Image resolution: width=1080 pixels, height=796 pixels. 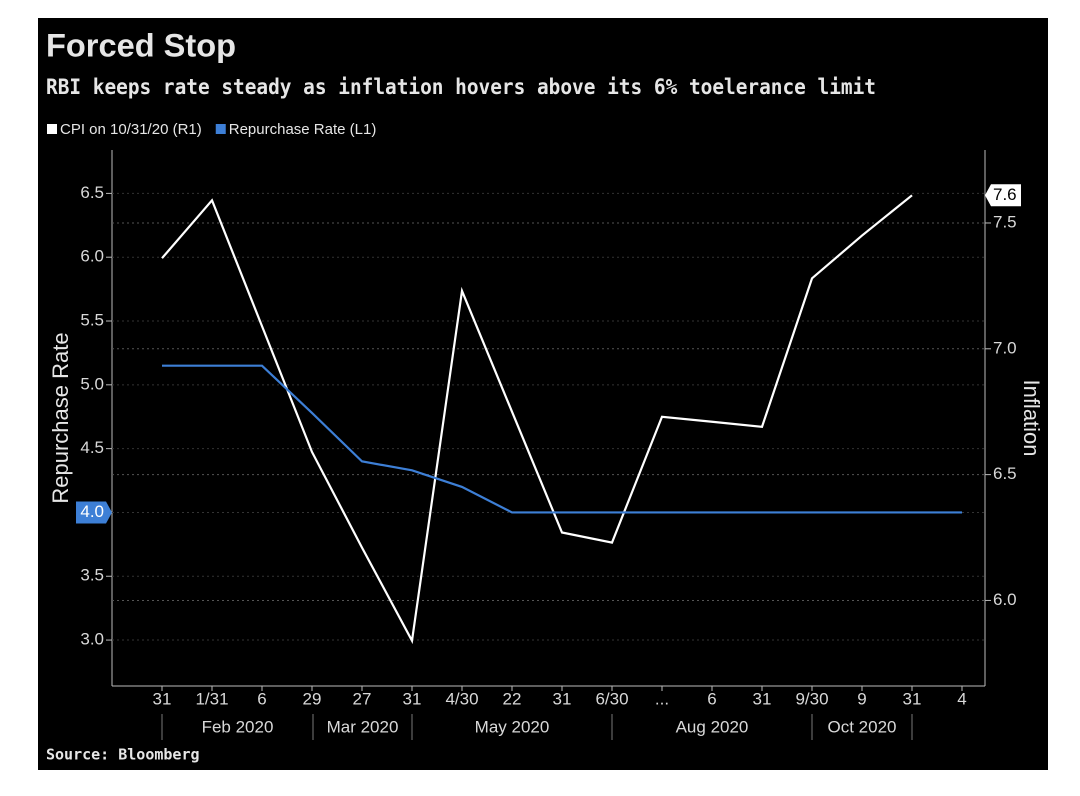 I want to click on y-tick-label: 5.5, so click(x=92, y=319).